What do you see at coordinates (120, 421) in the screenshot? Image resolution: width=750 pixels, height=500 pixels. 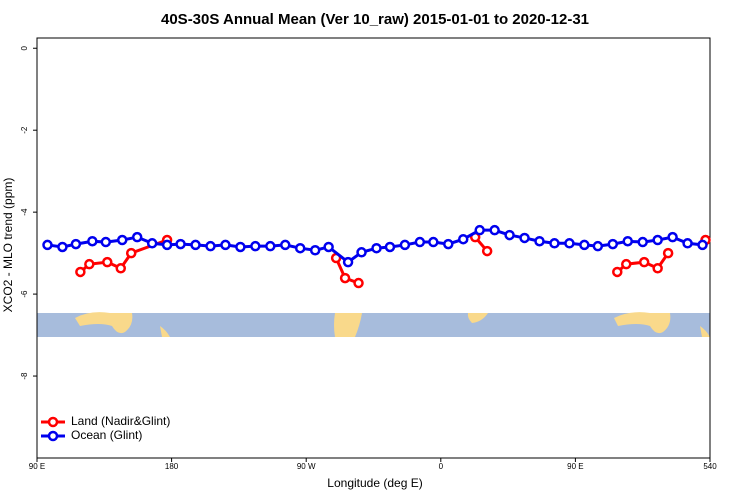 I see `legend-label: Land (Nadir&Glint)` at bounding box center [120, 421].